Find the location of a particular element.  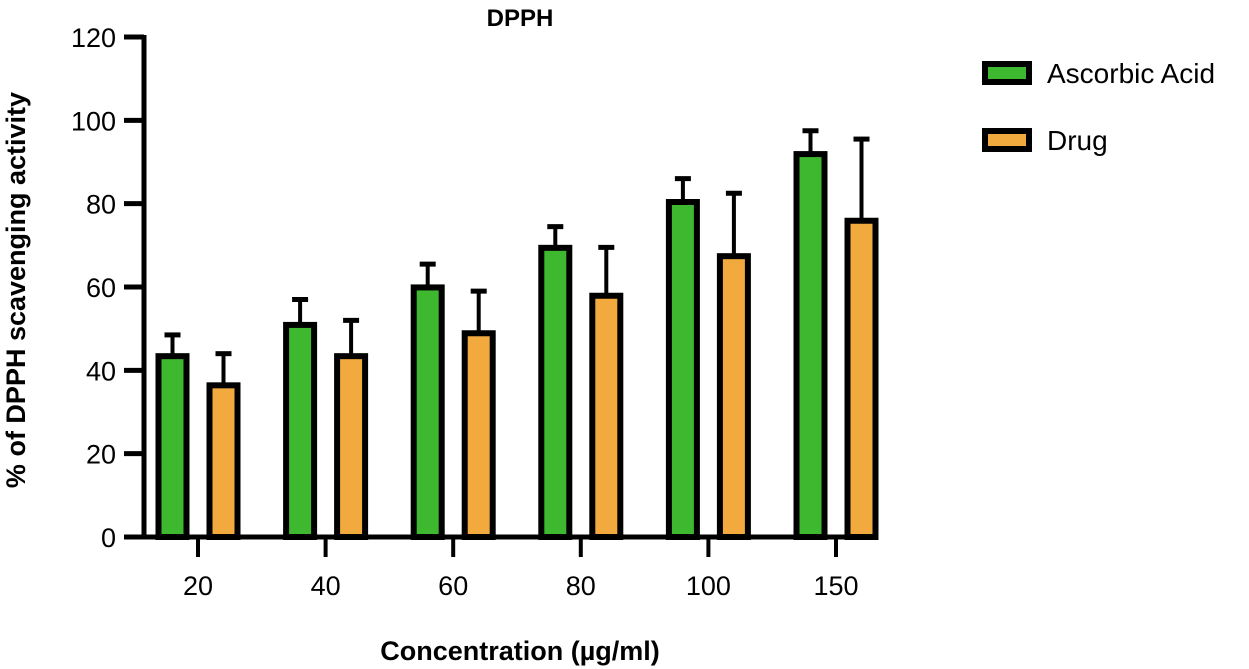

legend-item: Drug is located at coordinates (1045, 140).